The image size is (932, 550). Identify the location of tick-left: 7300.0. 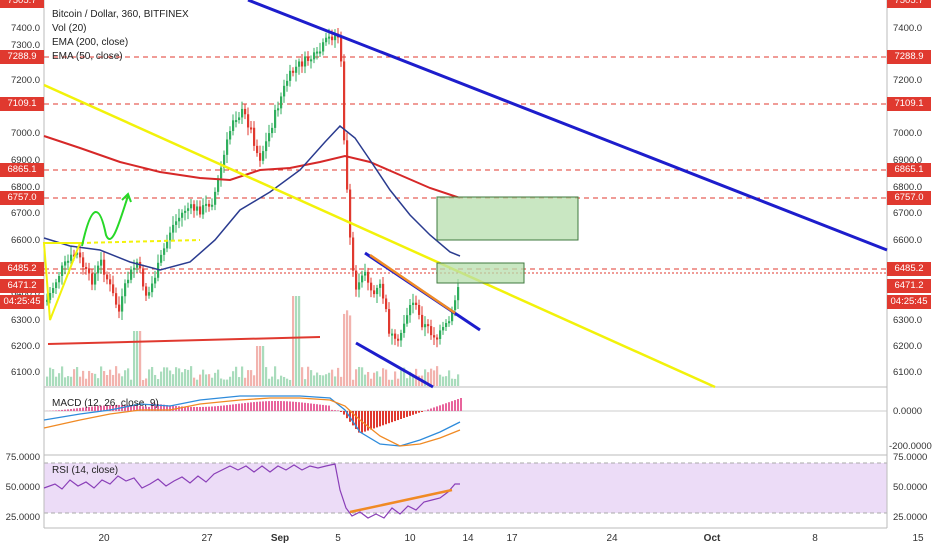
(25, 45).